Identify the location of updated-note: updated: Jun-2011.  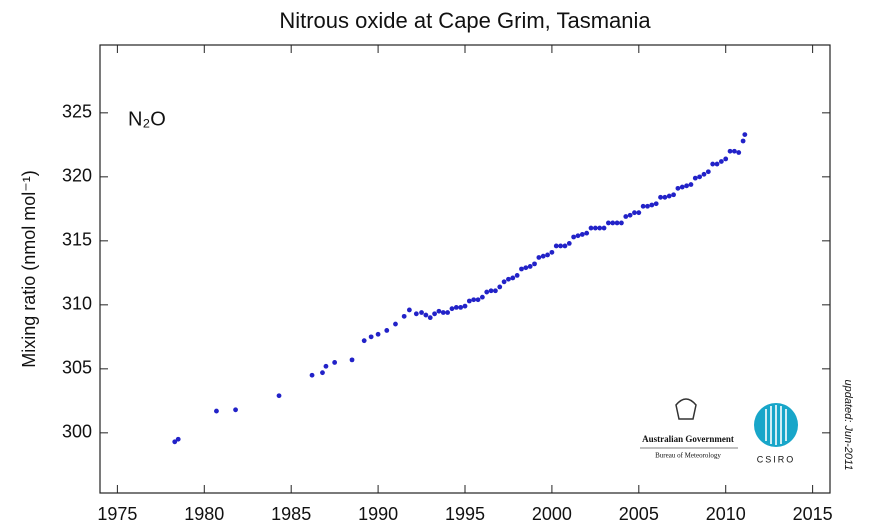
(848, 425).